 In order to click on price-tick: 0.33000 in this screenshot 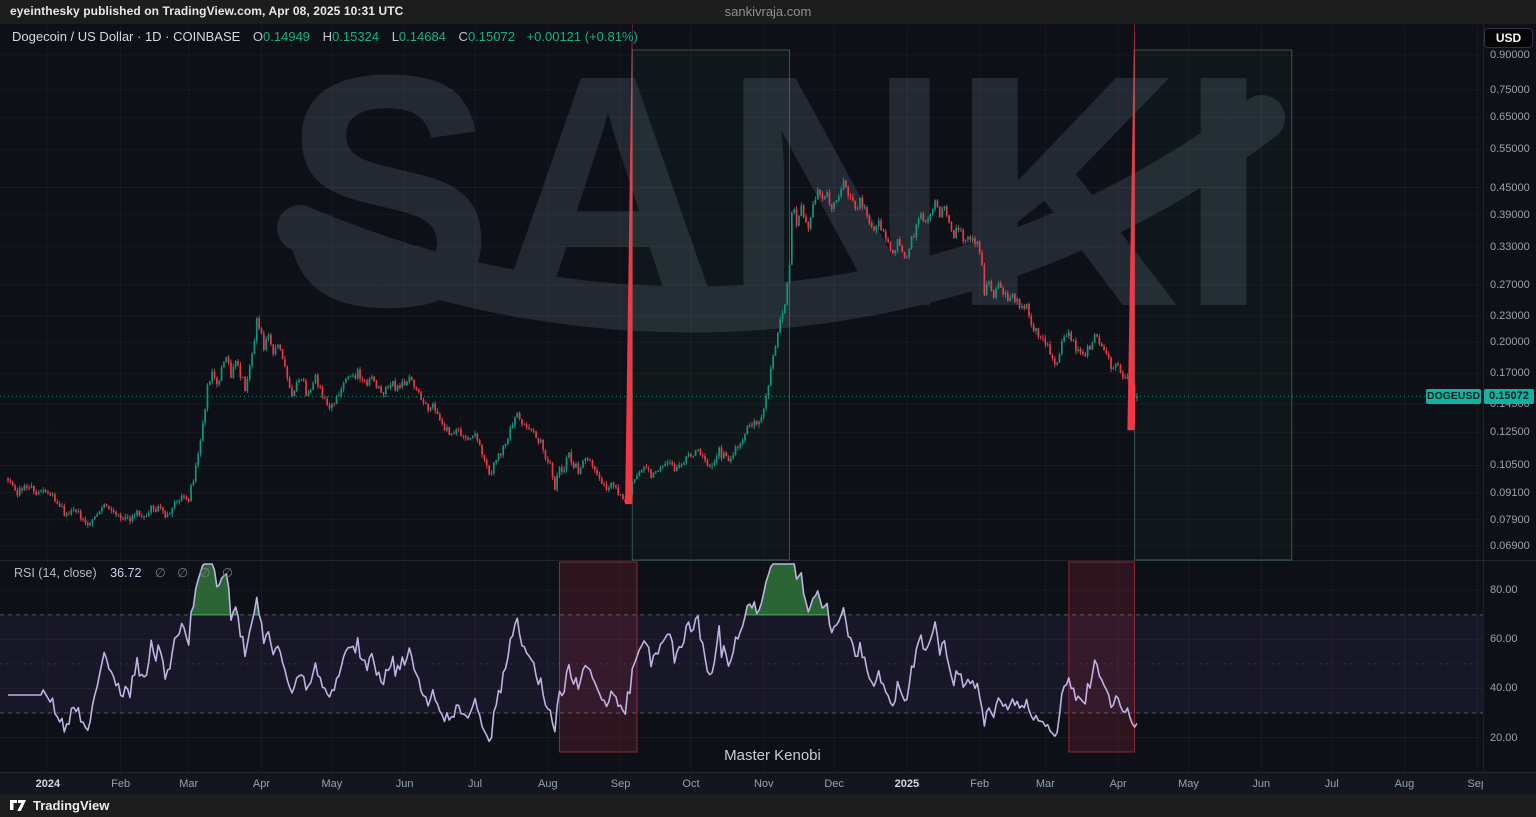, I will do `click(1510, 246)`.